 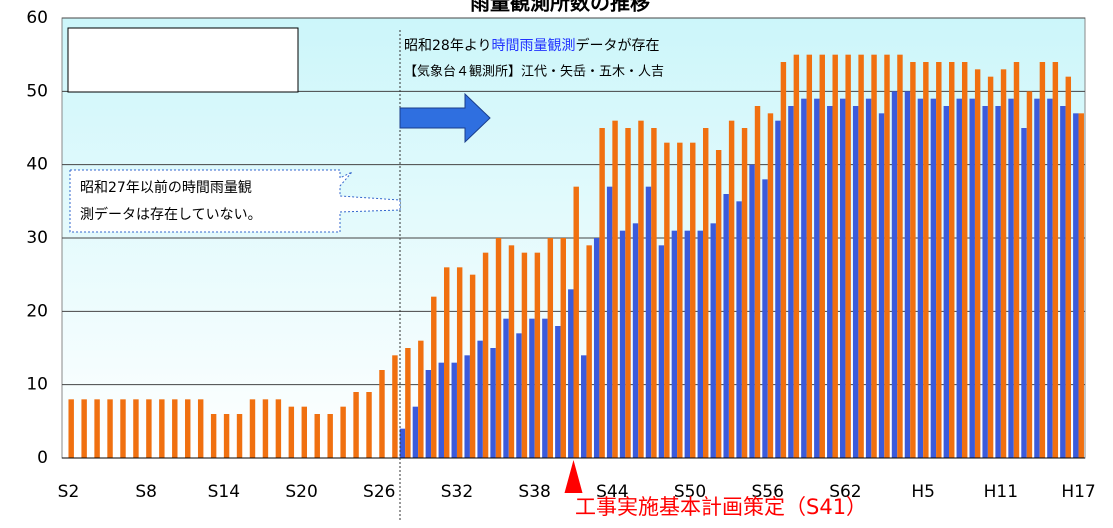 I want to click on x-tick-label: S14, so click(x=224, y=492).